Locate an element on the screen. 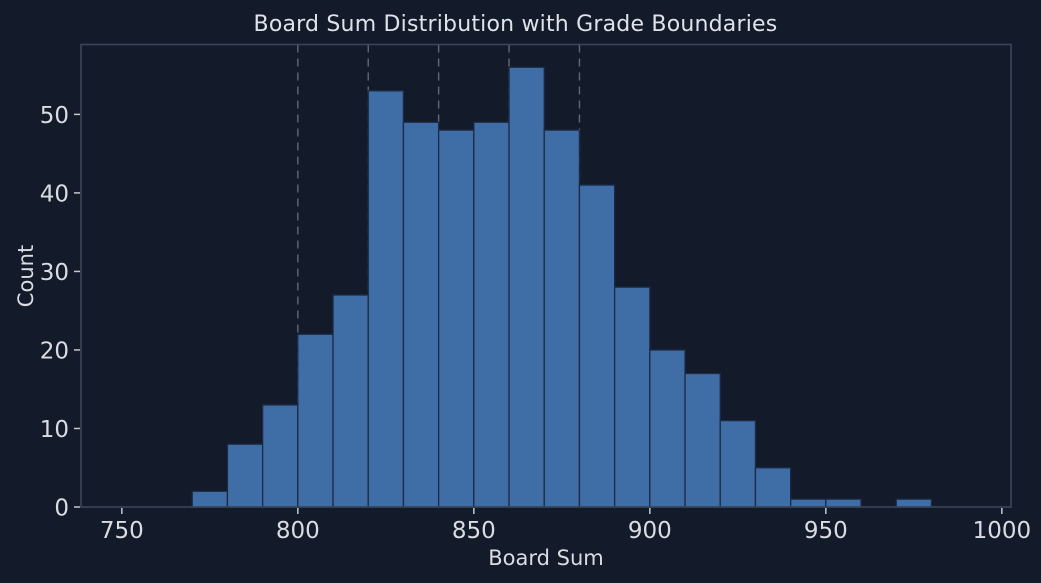 This screenshot has height=583, width=1041. x-axis-label: Board Sum is located at coordinates (546, 558).